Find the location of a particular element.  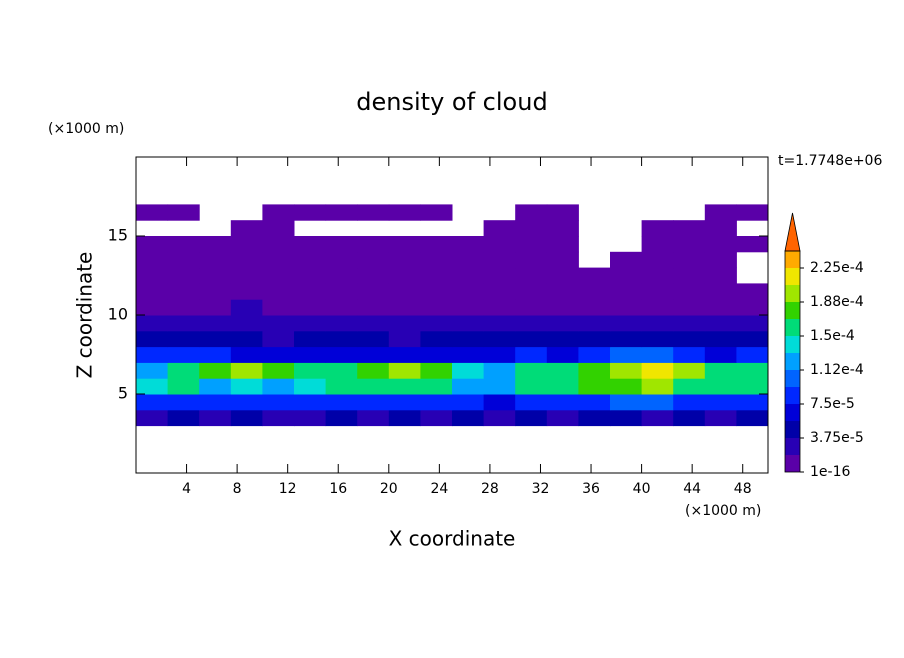

y-tick-label: 5 is located at coordinates (123, 393).